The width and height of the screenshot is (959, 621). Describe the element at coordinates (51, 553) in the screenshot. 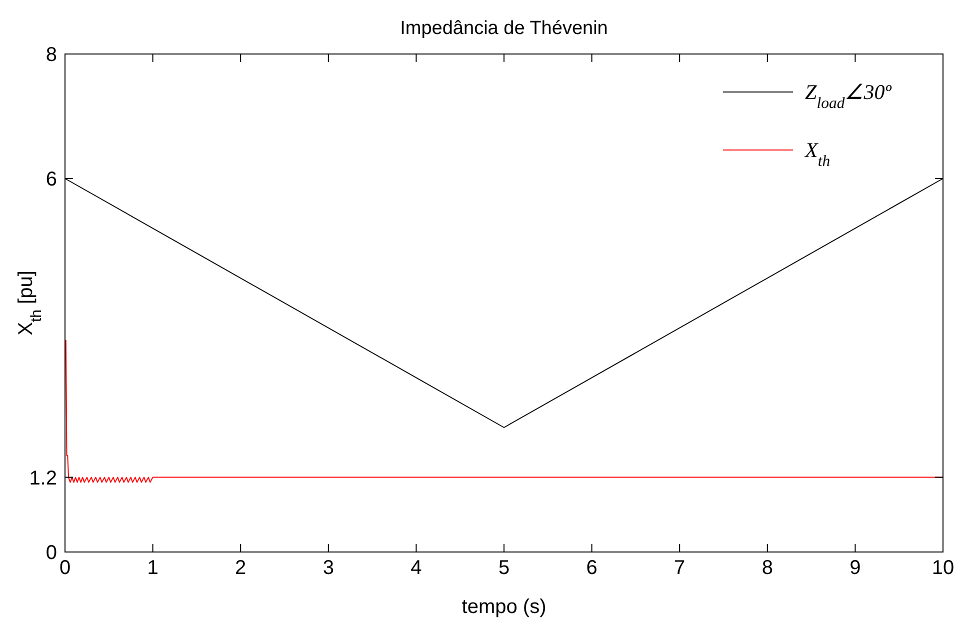

I see `y-tick-label: 0` at that location.